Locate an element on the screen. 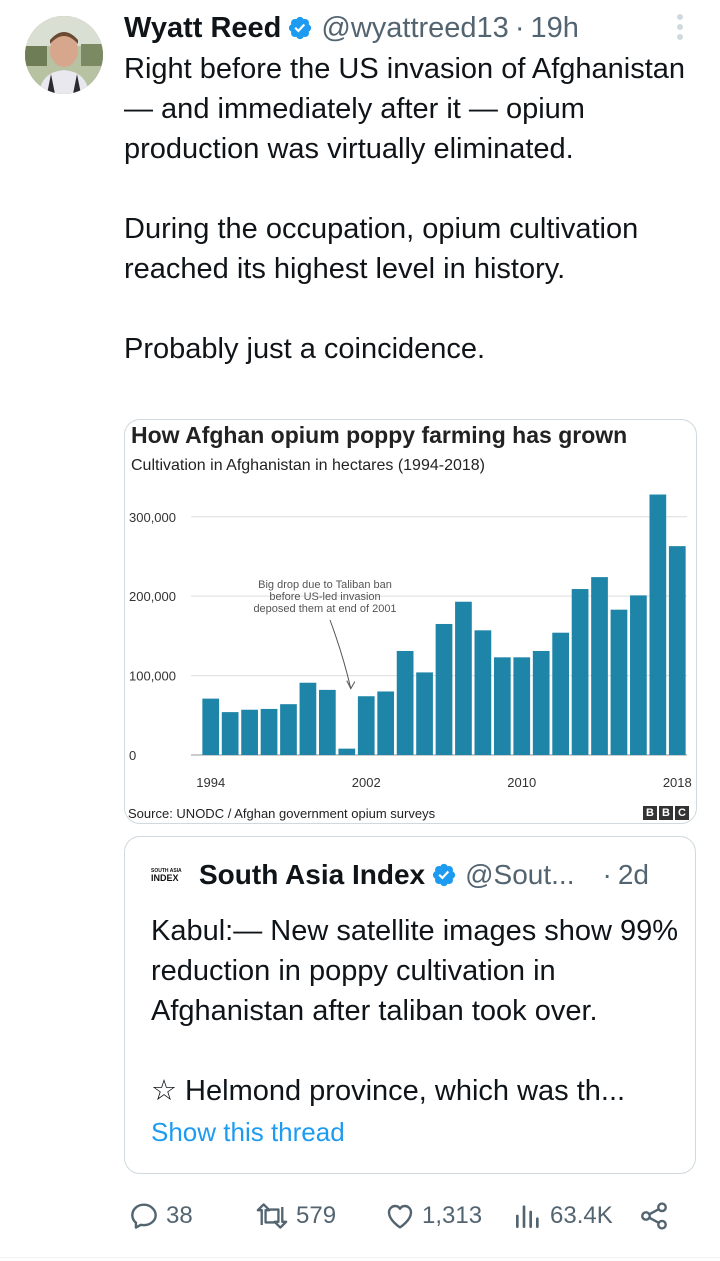  tweet-header: Wyatt Reed @wyattreed13 · 19h is located at coordinates (351, 28).